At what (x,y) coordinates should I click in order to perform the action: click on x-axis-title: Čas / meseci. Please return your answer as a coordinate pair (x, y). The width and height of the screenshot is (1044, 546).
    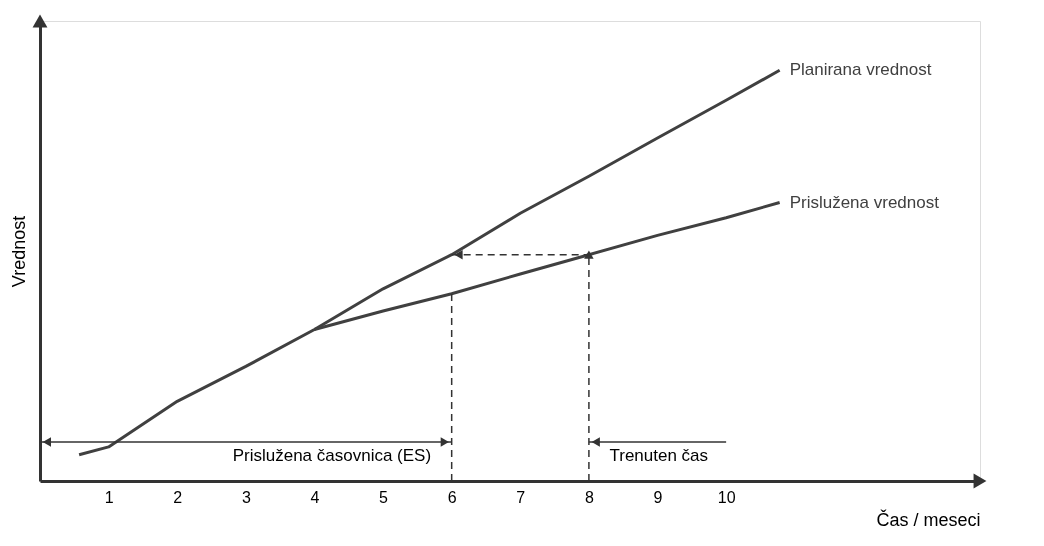
    Looking at the image, I should click on (928, 519).